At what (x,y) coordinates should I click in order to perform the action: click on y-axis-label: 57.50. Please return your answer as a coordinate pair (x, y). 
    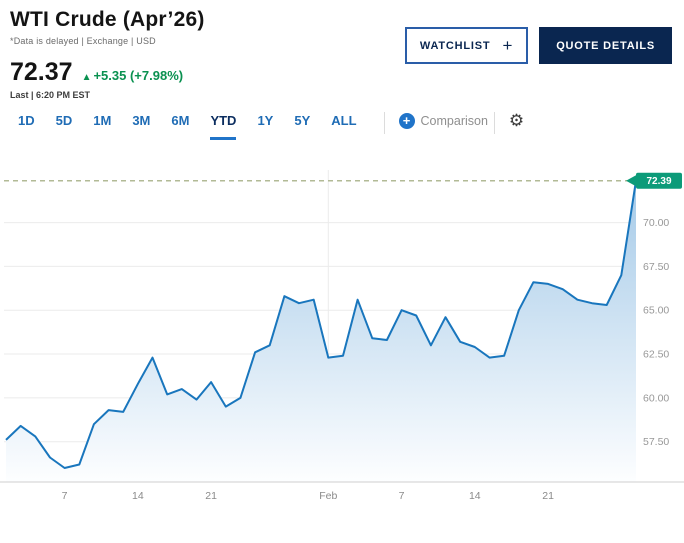
    Looking at the image, I should click on (656, 442).